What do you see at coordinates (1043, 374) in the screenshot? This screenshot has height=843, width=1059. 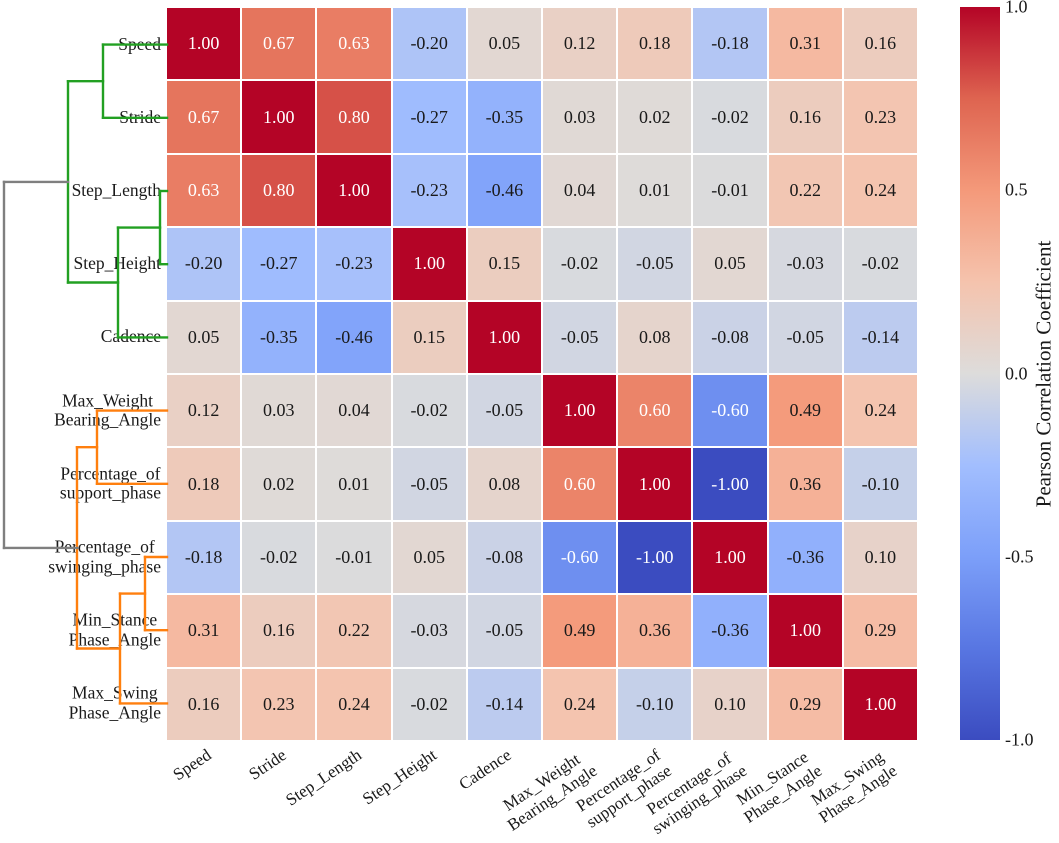 I see `colorbar-title: Pearson Correlation Coefficient` at bounding box center [1043, 374].